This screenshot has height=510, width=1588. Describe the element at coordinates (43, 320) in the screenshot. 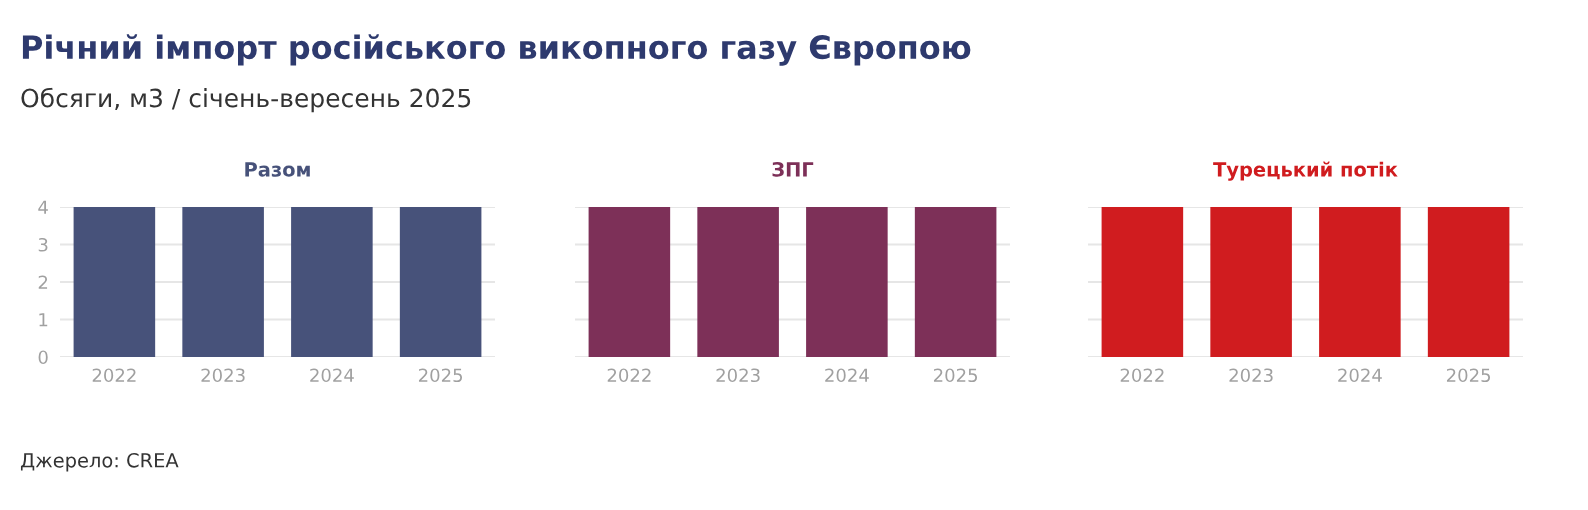

I see `y-tick-label: 1` at that location.